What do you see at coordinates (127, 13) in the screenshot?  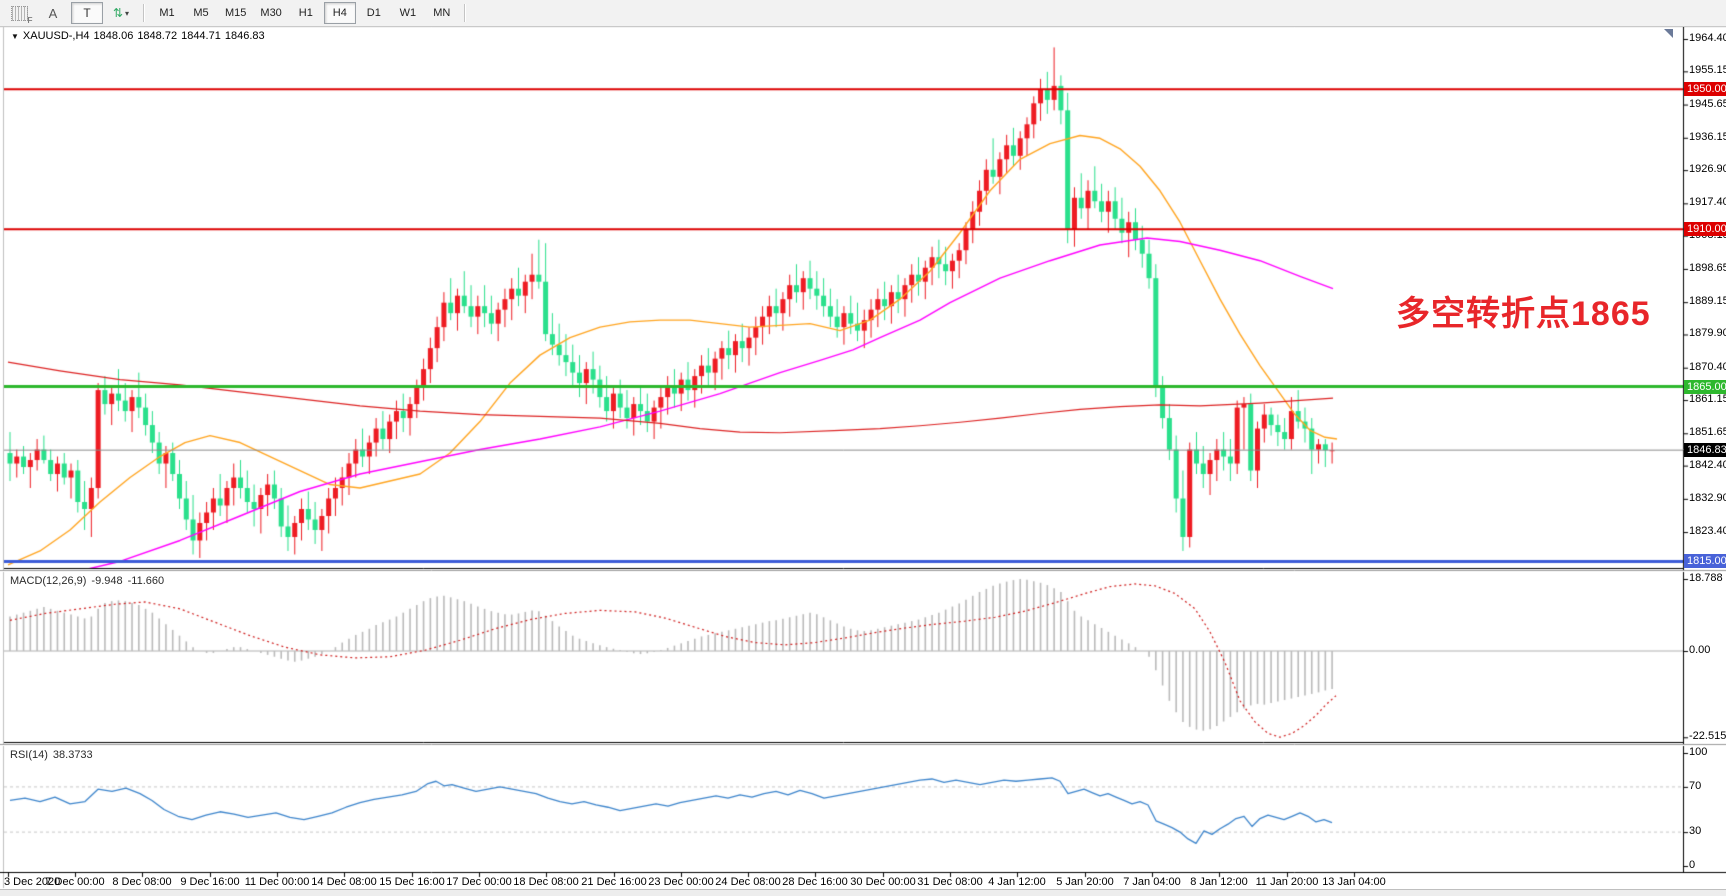 I see `chevron-down-icon: ▾` at bounding box center [127, 13].